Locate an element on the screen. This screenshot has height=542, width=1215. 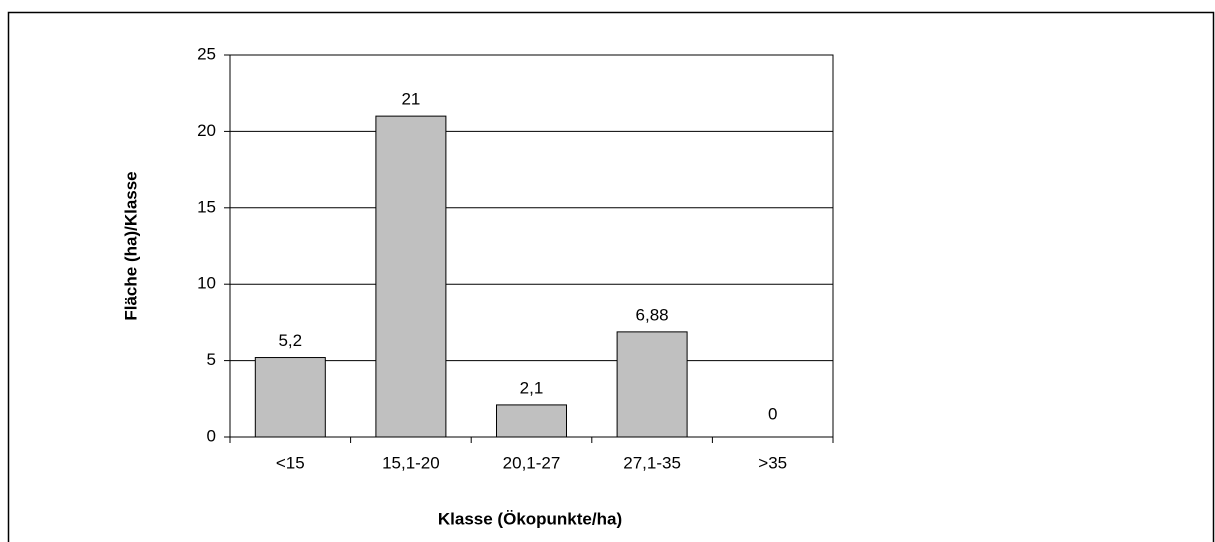
y-axis-label: Fläche (ha)/Klasse is located at coordinates (130, 245).